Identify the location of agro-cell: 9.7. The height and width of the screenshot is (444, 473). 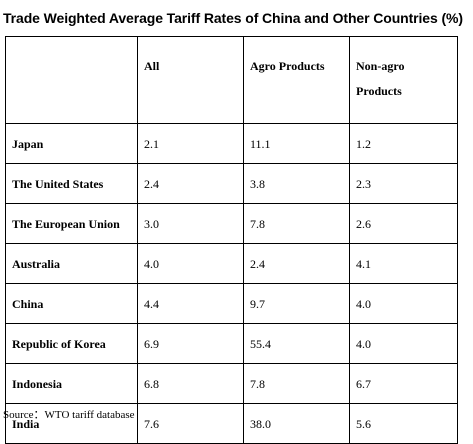
(296, 303).